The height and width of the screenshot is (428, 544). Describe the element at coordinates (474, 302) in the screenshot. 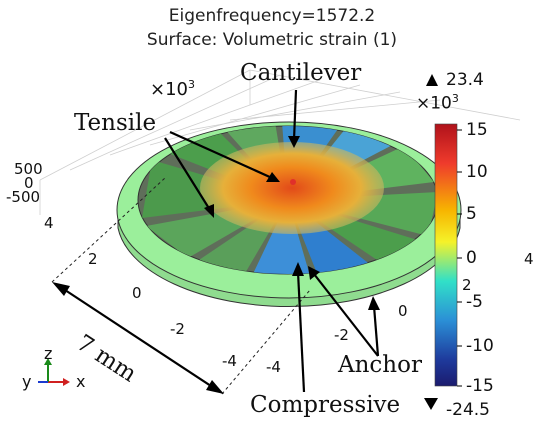

I see `colorbar-tick: -5` at that location.